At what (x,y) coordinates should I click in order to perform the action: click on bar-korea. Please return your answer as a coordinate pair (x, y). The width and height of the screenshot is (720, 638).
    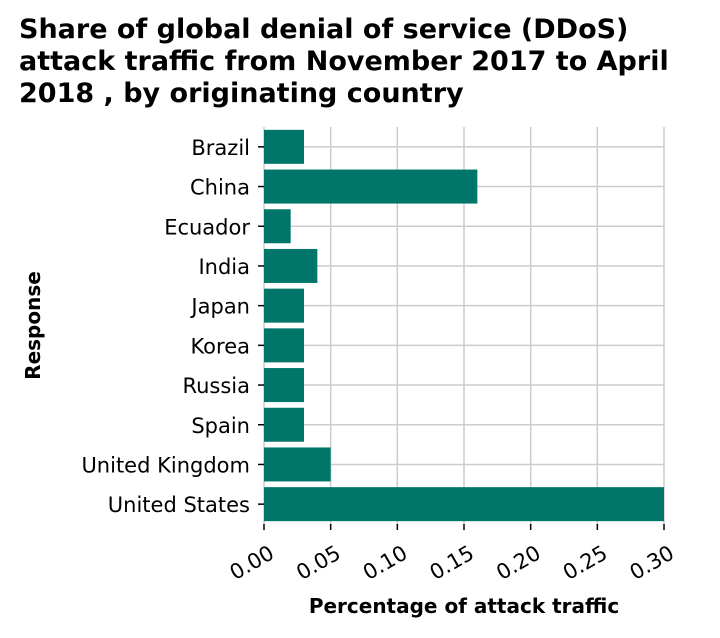
    Looking at the image, I should click on (284, 345).